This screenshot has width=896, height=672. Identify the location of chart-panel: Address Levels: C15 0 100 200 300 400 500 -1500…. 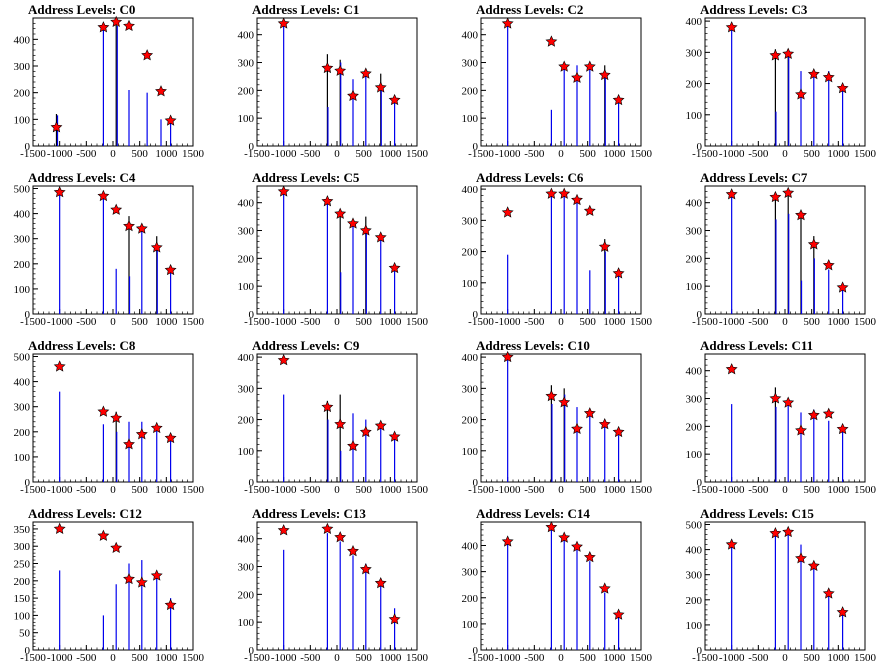
(784, 588).